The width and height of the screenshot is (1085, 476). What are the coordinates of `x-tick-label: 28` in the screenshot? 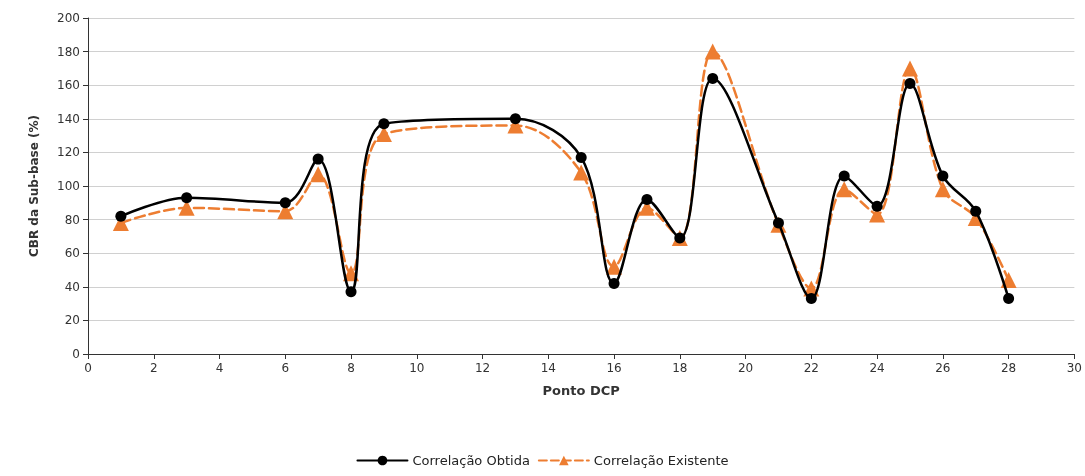 It's located at (1008, 368).